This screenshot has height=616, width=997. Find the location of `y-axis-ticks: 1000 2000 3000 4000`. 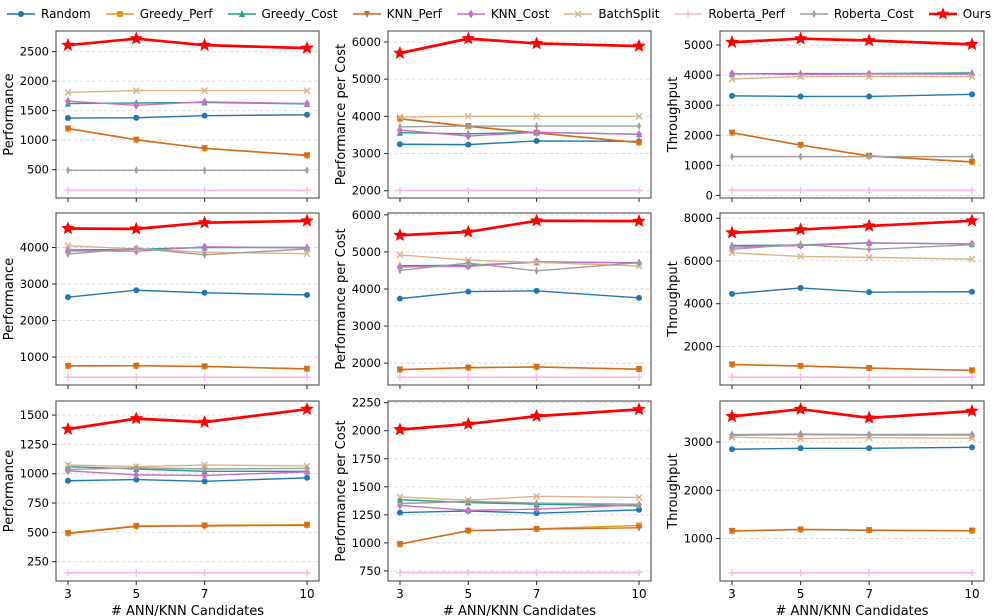

y-axis-ticks: 1000 2000 3000 4000 is located at coordinates (38, 302).